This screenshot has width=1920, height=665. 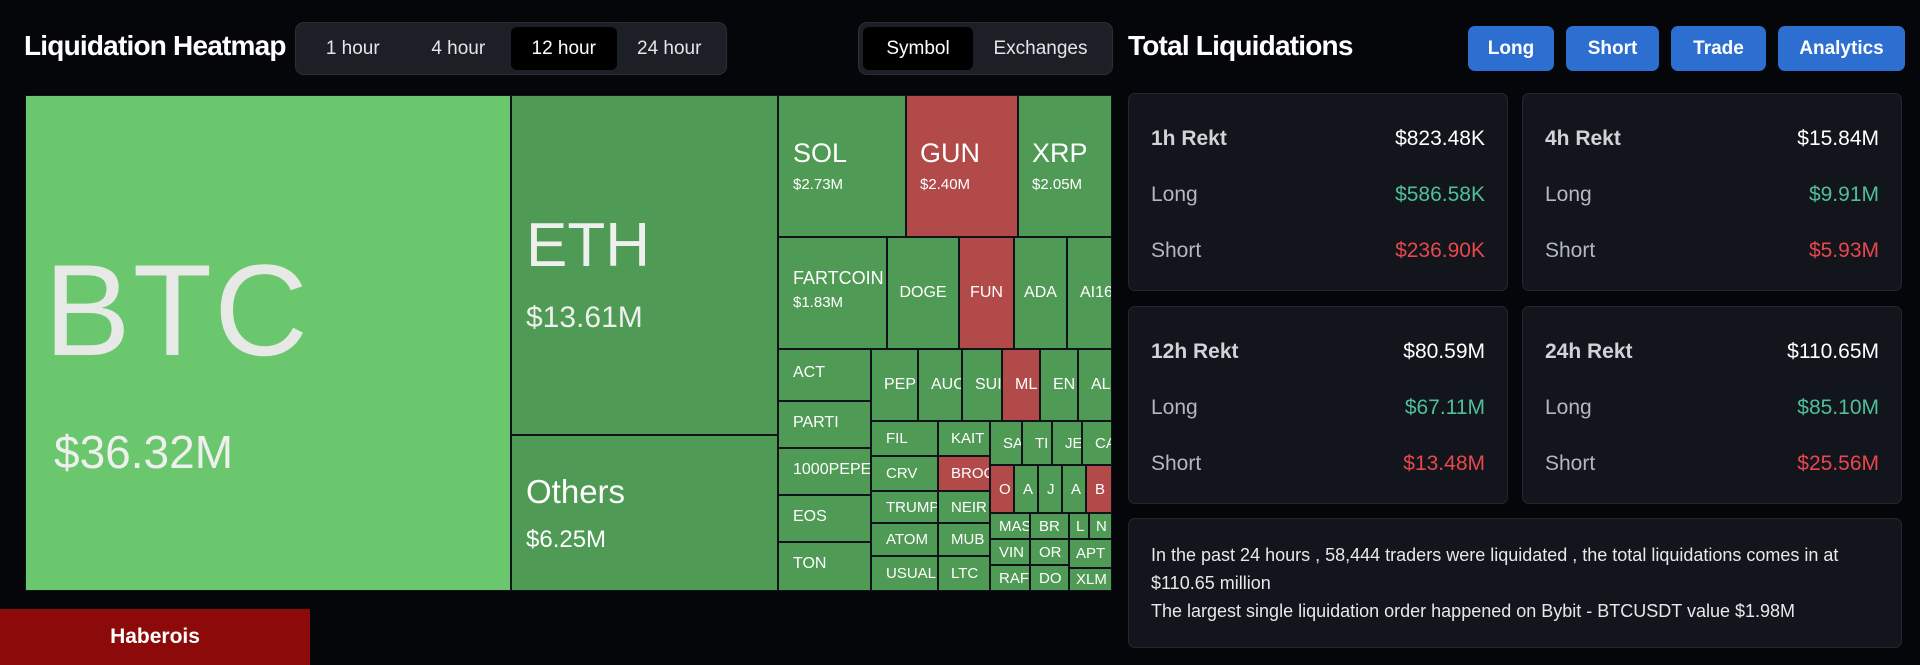 I want to click on card-header: 1h Rekt $823.48K, so click(x=1318, y=139).